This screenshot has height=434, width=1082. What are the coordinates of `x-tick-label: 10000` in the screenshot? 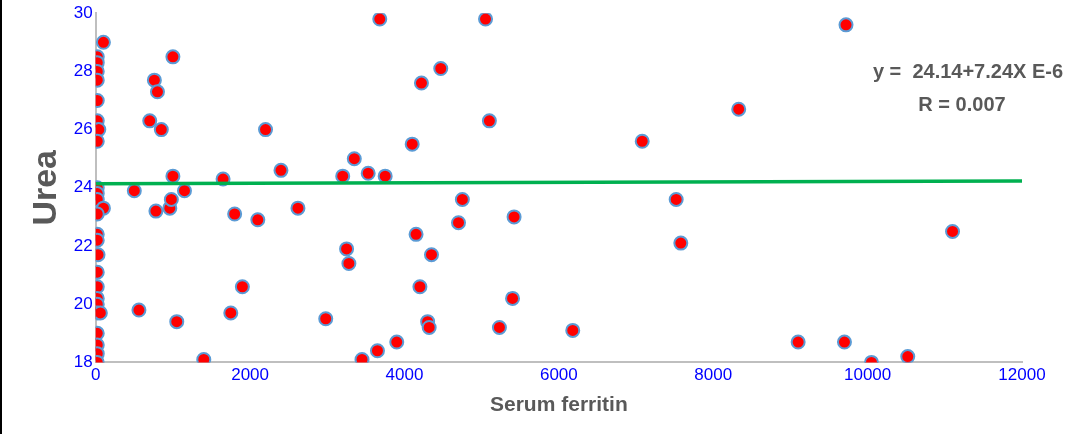 It's located at (867, 375).